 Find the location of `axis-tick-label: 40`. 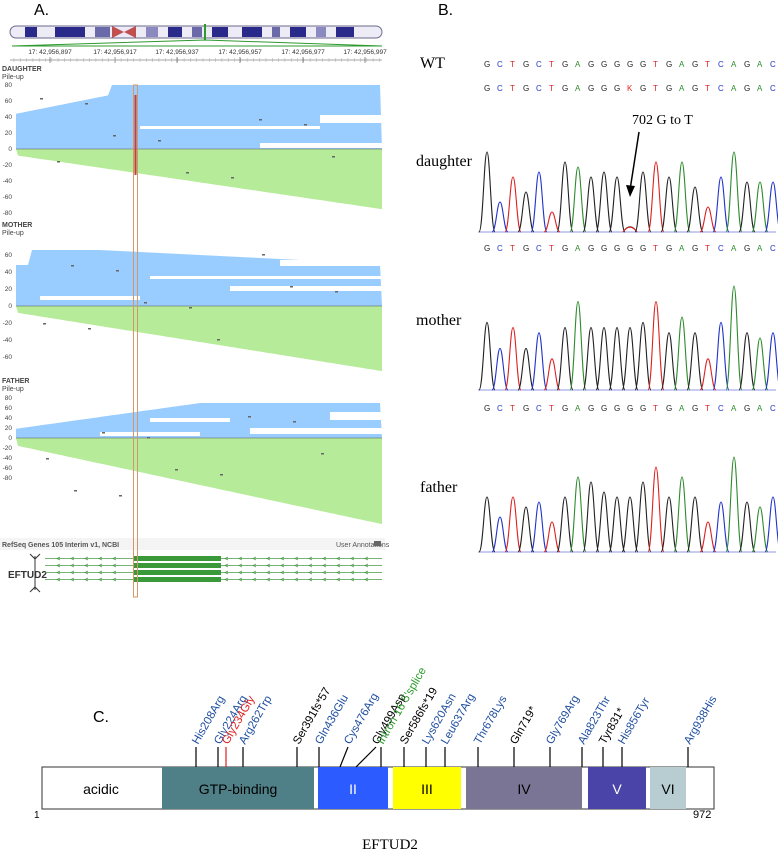

axis-tick-label: 40 is located at coordinates (9, 418).